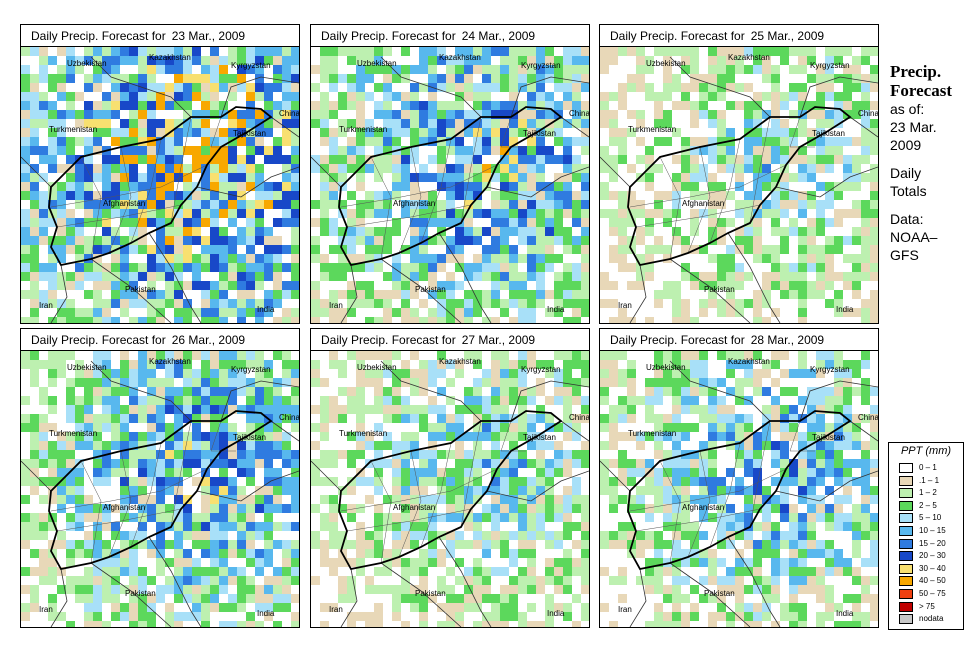 This screenshot has width=975, height=646. Describe the element at coordinates (739, 490) in the screenshot. I see `afghanistan-border` at that location.